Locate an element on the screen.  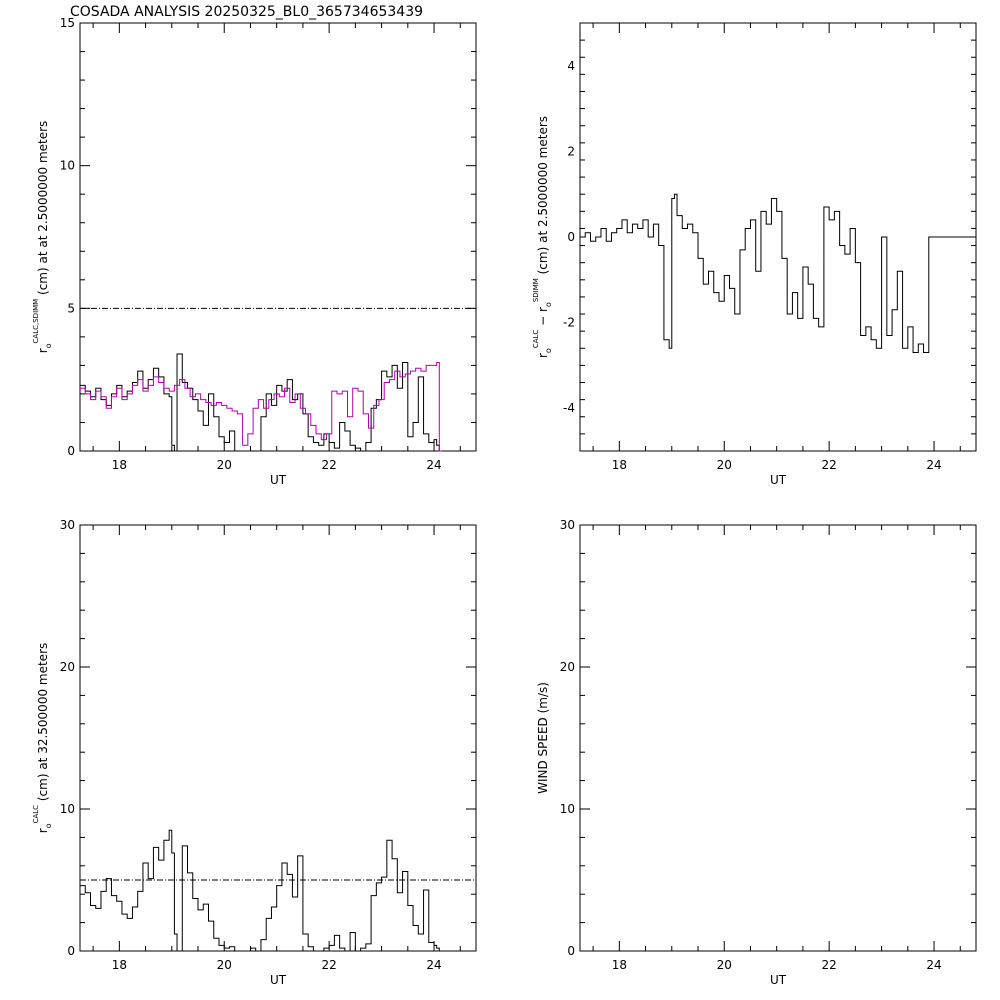
y-axis-label: ro CALC,SDIMM (cm) at at 2.5000000 meters is located at coordinates (42, 237).